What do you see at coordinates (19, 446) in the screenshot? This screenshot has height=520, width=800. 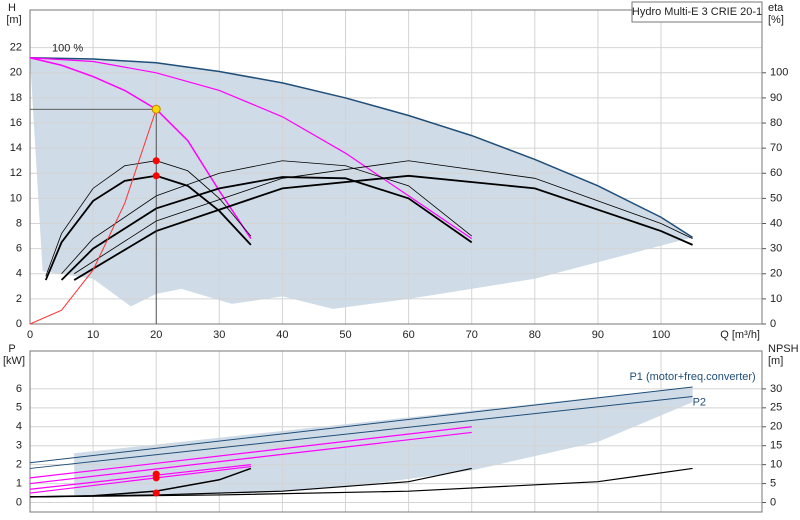 I see `y-tick-label: 3` at bounding box center [19, 446].